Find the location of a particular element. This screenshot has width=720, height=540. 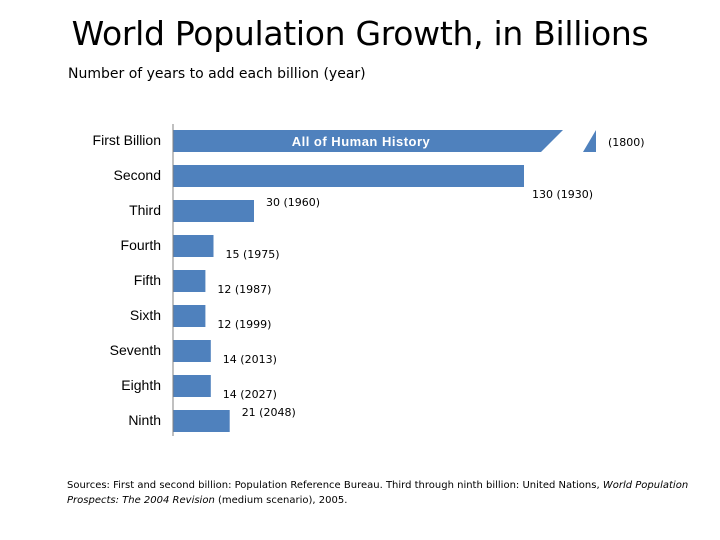

data-label-1: 130 (1930) is located at coordinates (562, 194).